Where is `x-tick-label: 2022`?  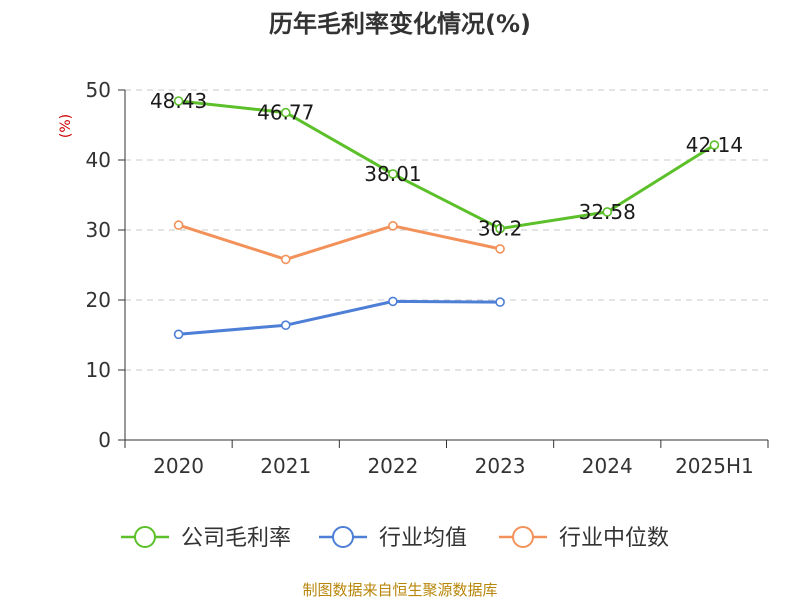
x-tick-label: 2022 is located at coordinates (392, 466).